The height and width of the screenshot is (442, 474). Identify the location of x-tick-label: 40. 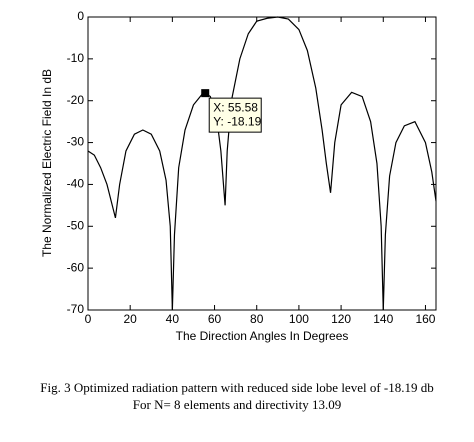
(173, 319).